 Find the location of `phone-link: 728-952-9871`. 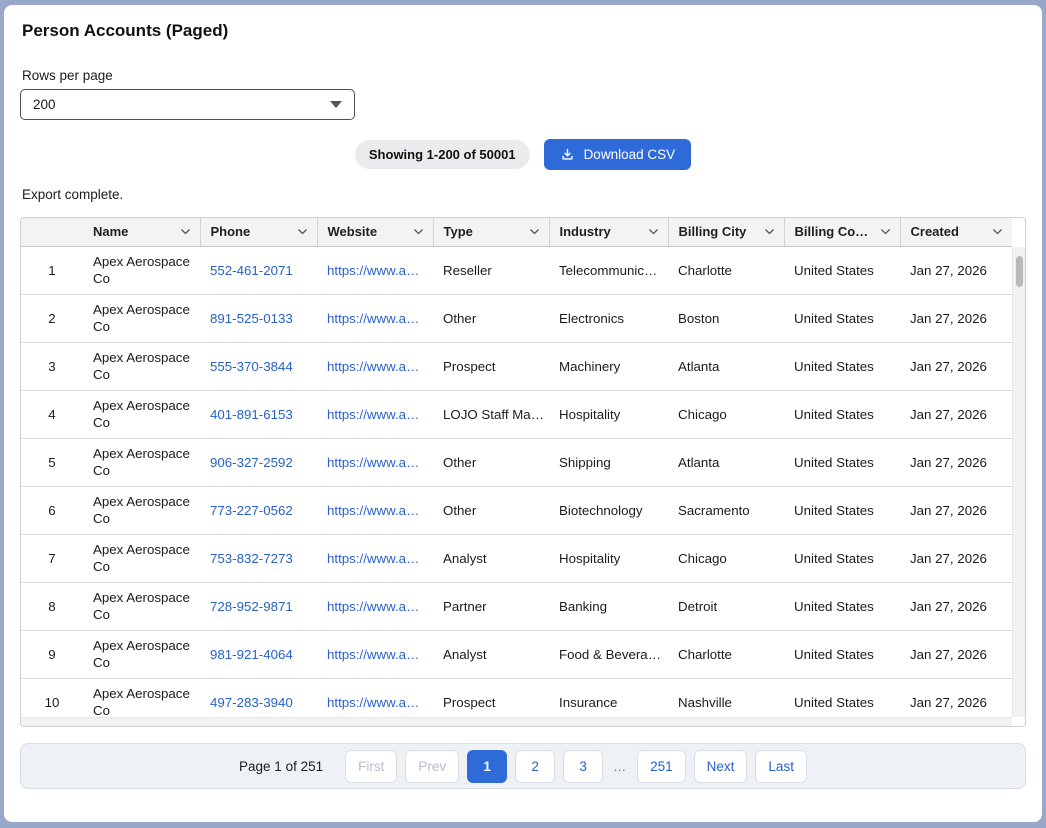

phone-link: 728-952-9871 is located at coordinates (251, 606).